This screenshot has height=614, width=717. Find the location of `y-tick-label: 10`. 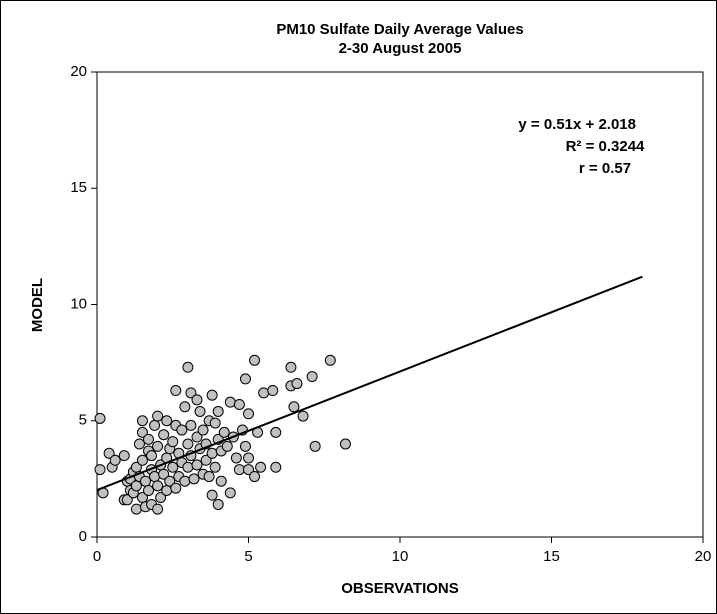

y-tick-label: 10 is located at coordinates (78, 303).